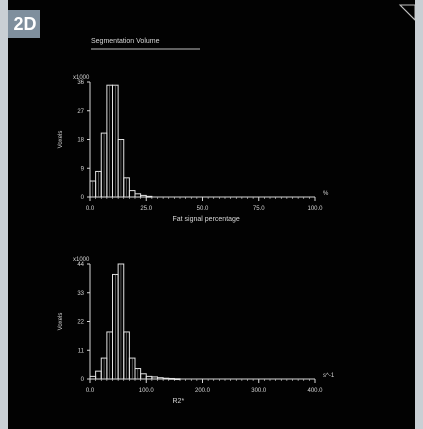  I want to click on y-tick-label: 33, so click(80, 294).